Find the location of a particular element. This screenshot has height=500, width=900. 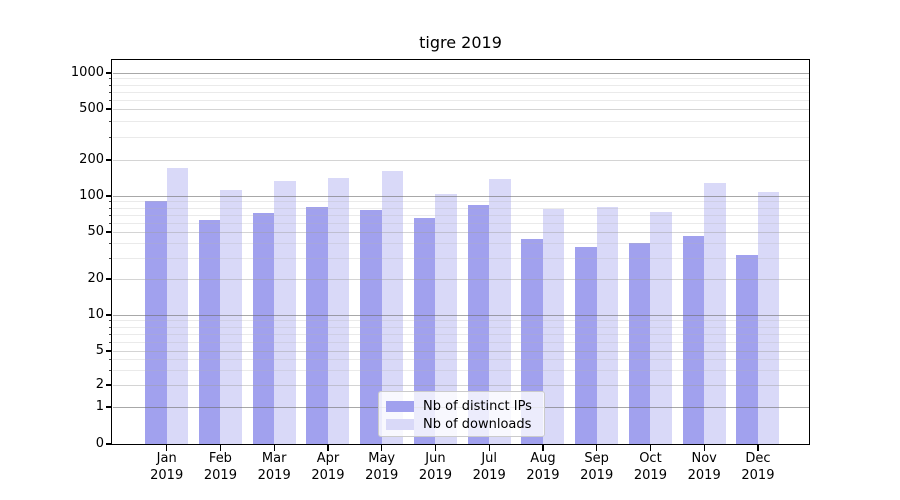

bar-nb-of-downloads-aug-2019 is located at coordinates (553, 326).